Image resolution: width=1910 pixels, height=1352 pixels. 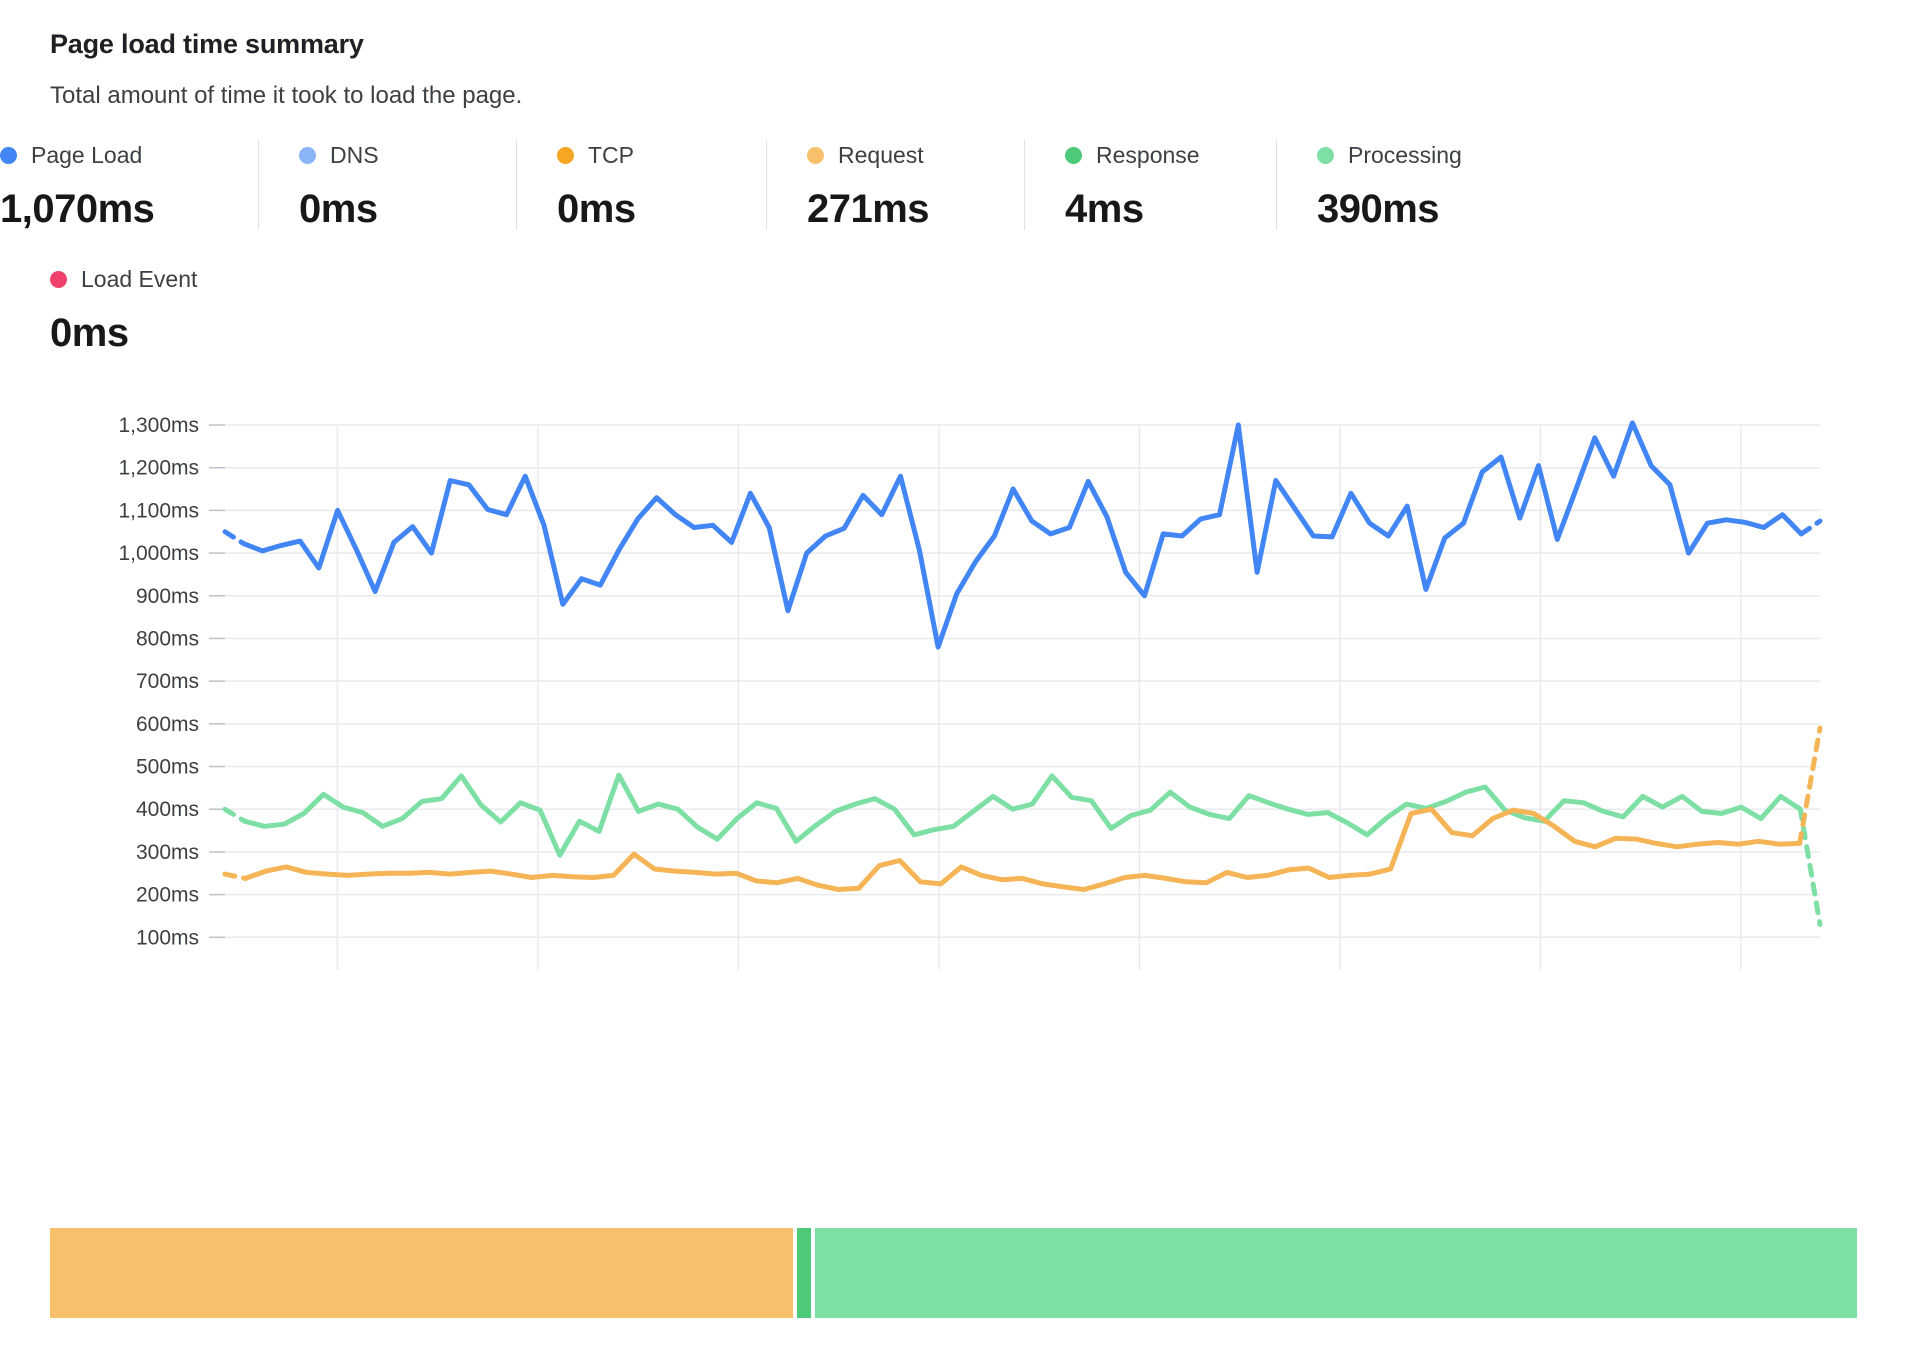 I want to click on metric-header: DNS, so click(x=395, y=155).